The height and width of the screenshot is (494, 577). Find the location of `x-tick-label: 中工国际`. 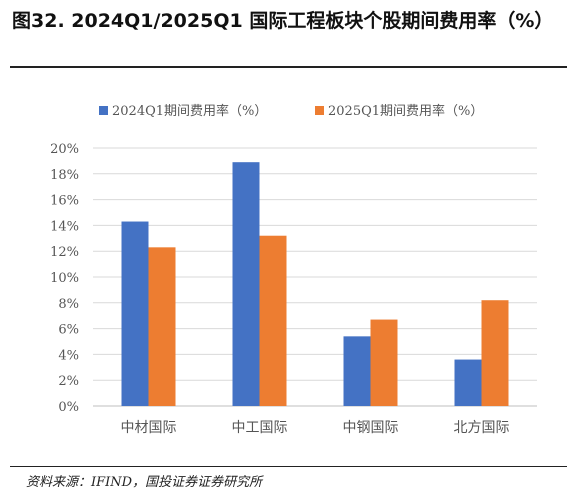

x-tick-label: 中工国际 is located at coordinates (260, 428).